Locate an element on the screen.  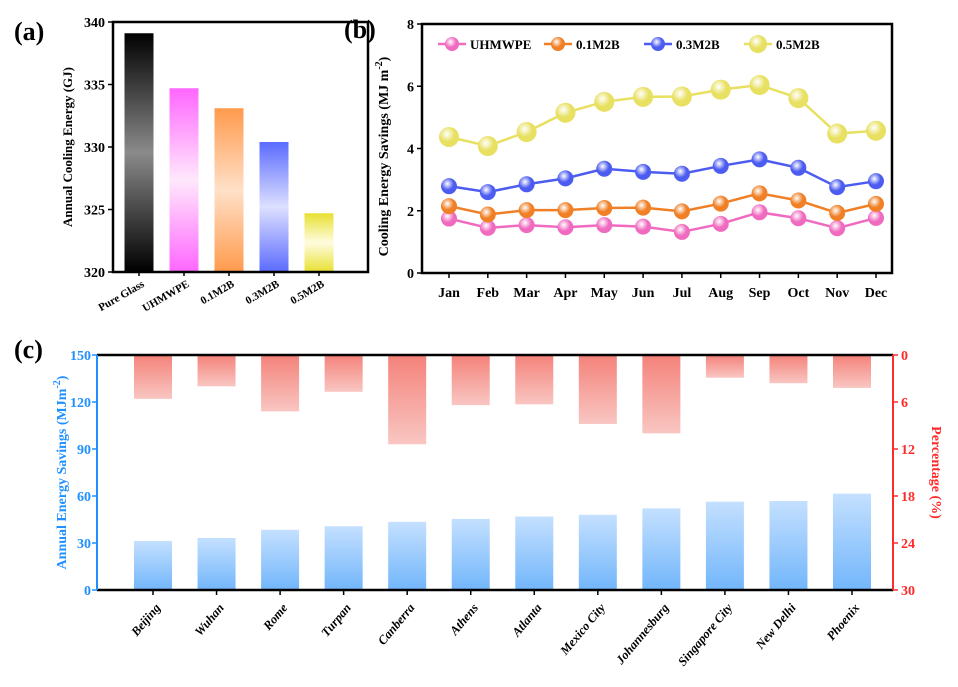
x-tick-label: Singapore City is located at coordinates (705, 635).